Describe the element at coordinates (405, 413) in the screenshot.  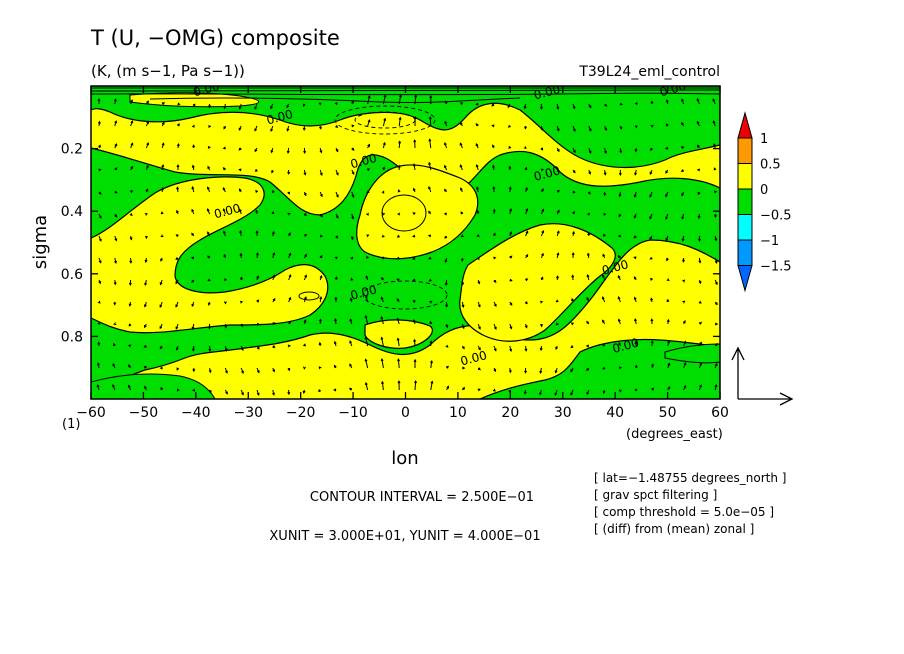
I see `x-tick-label: 0` at that location.